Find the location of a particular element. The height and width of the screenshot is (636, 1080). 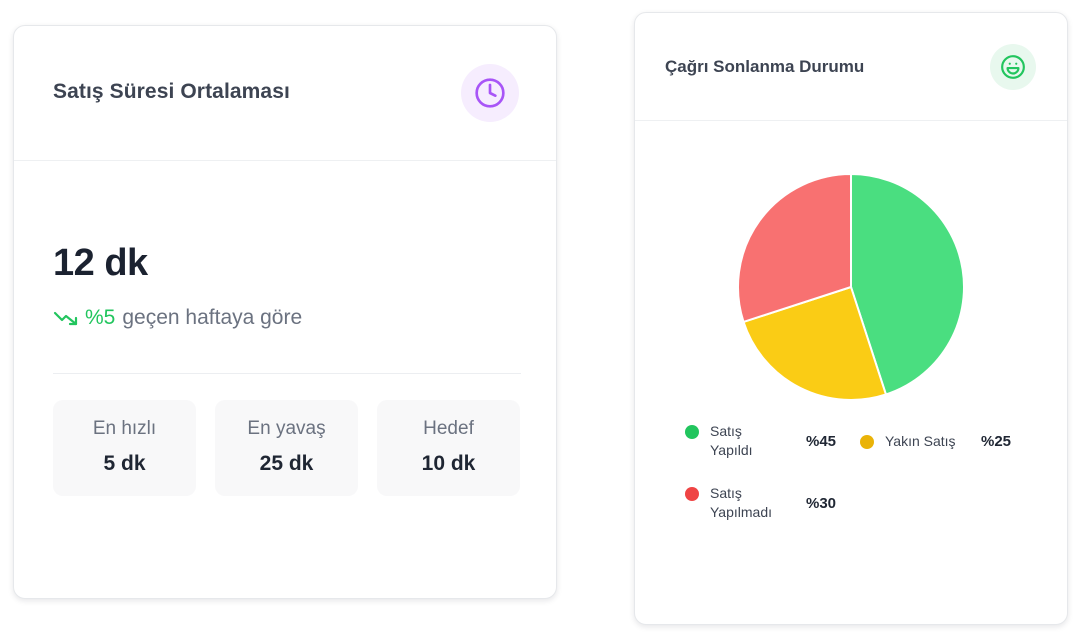

legend-item-no-sale: Satış Yapılmadı is located at coordinates (732, 503).